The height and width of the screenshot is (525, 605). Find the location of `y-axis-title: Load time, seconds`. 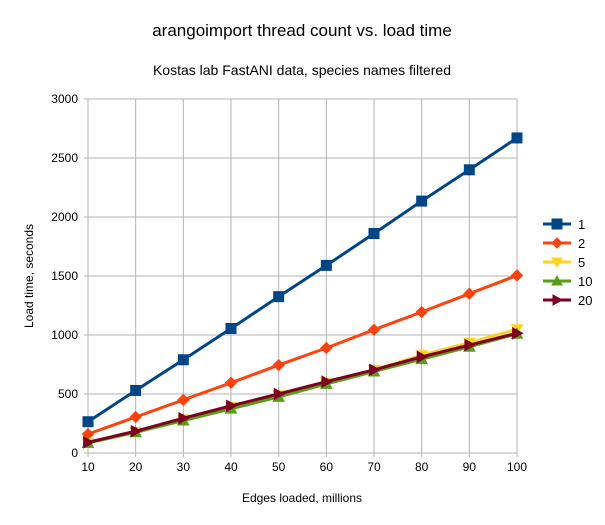

y-axis-title: Load time, seconds is located at coordinates (29, 276).